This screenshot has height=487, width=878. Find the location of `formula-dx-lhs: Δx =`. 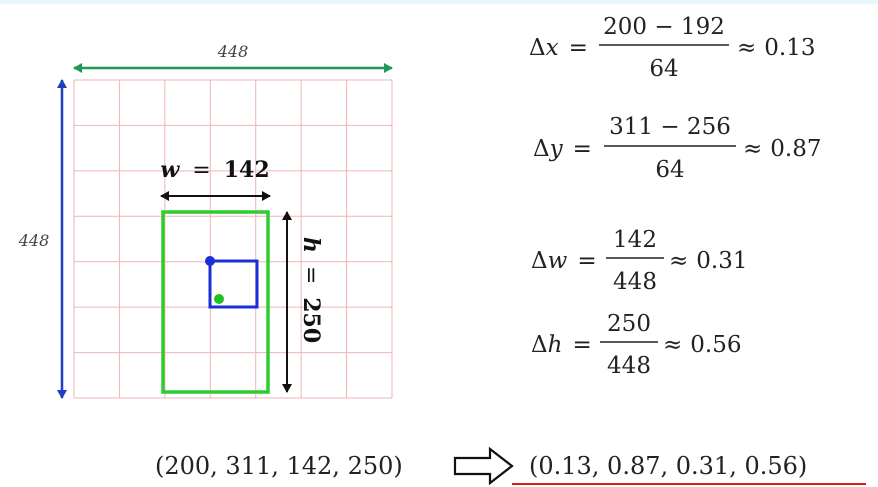

formula-dx-lhs: Δx = is located at coordinates (558, 48).